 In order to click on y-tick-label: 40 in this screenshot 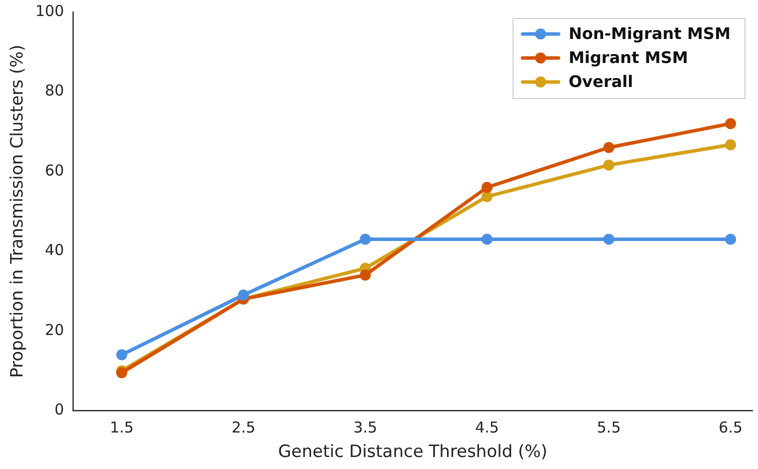, I will do `click(54, 250)`.